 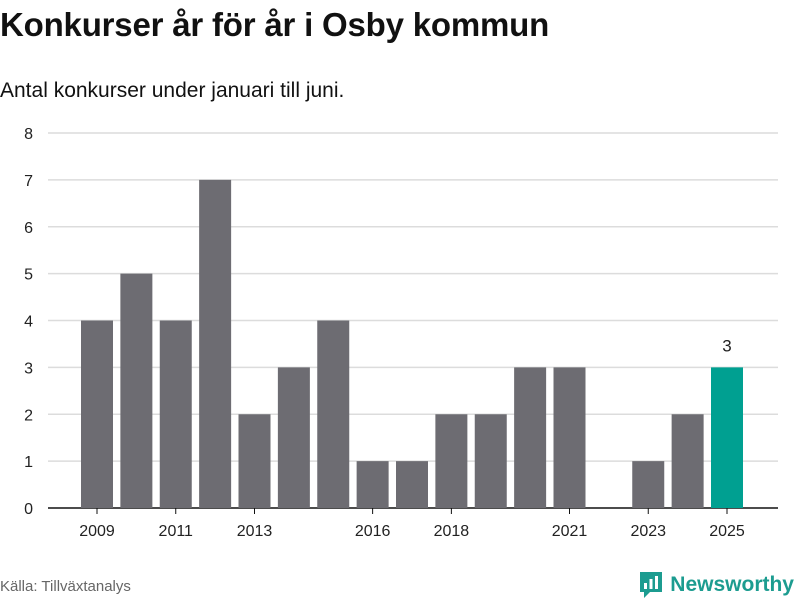 What do you see at coordinates (373, 531) in the screenshot?
I see `x-tick-label: 2016` at bounding box center [373, 531].